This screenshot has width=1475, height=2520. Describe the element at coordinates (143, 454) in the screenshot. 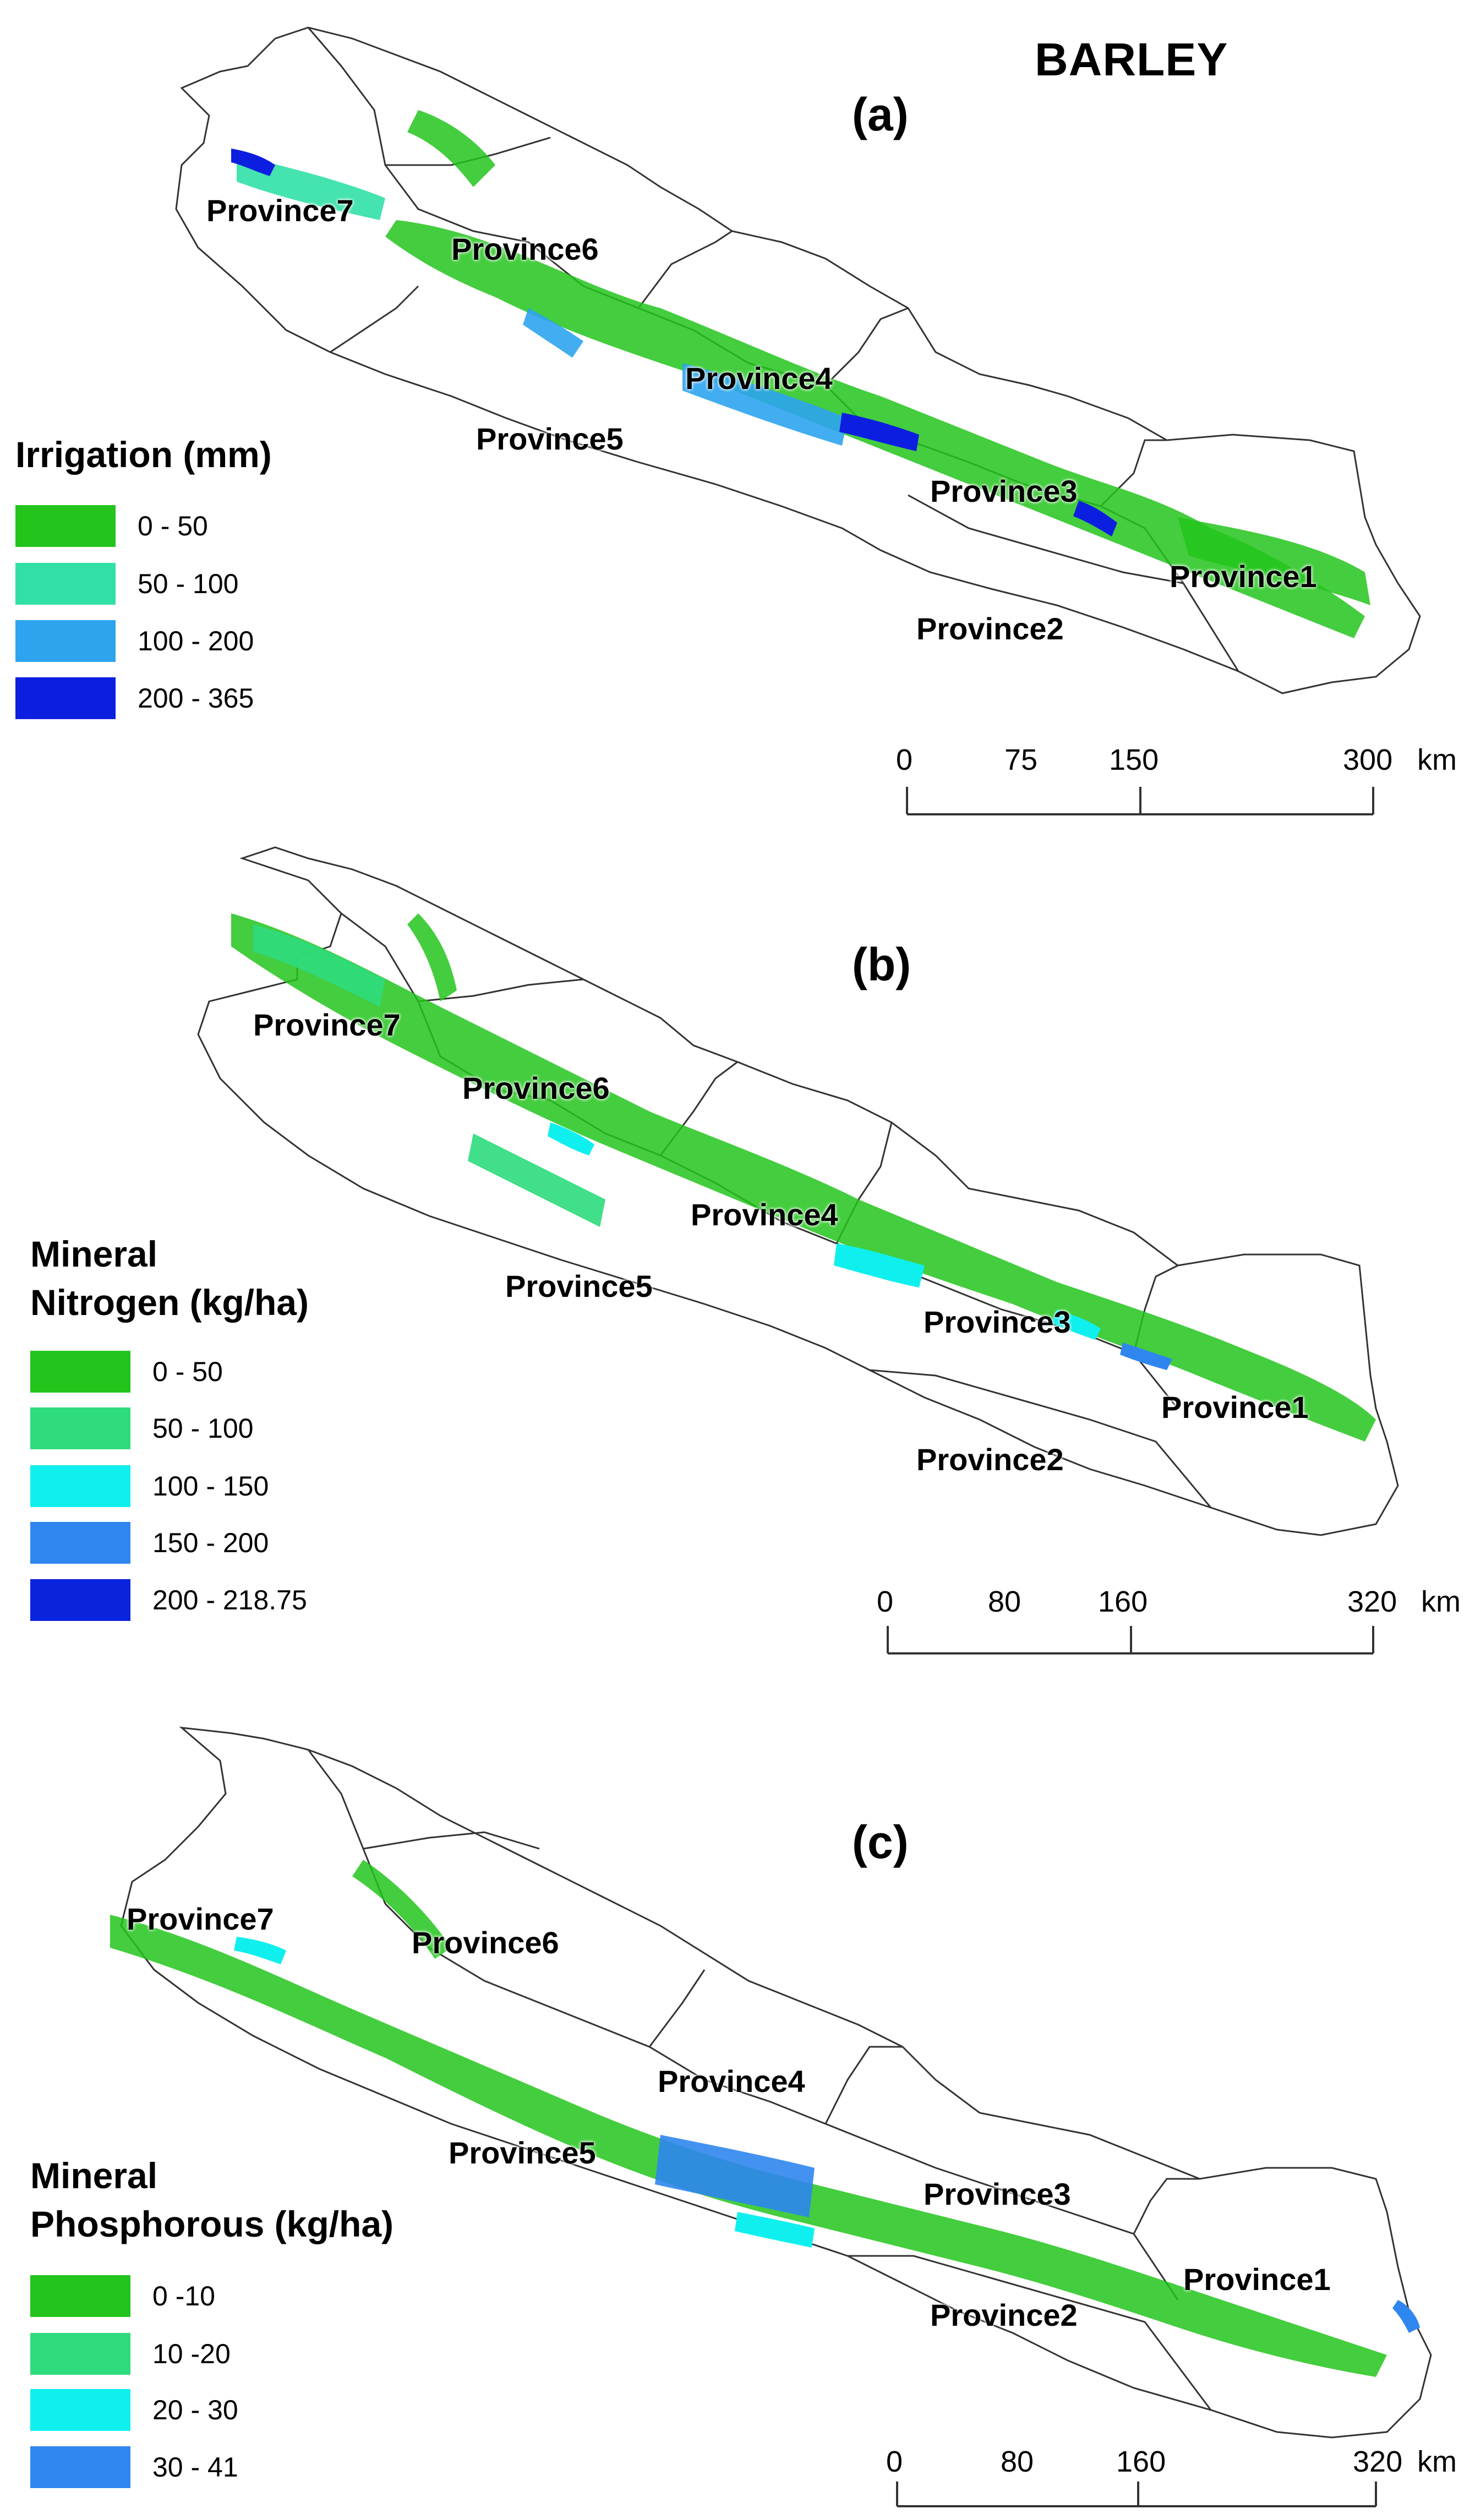

I see `legend-title: Irrigation (mm)` at that location.